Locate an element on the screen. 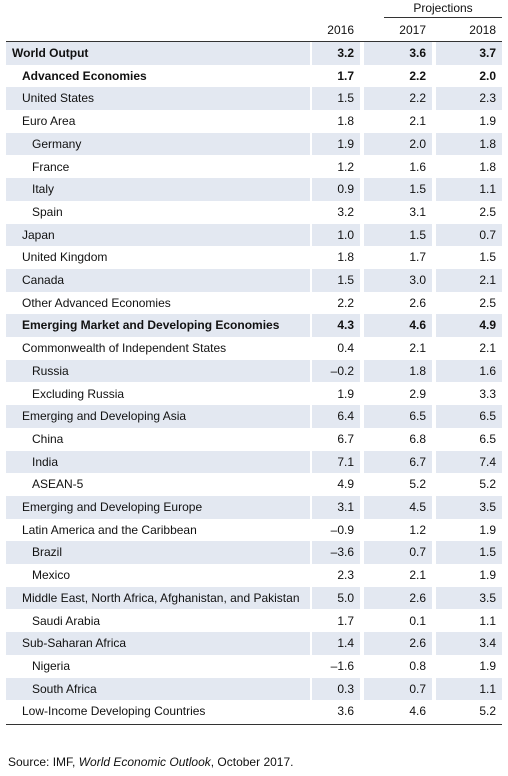  value-cell: 1.7 is located at coordinates (345, 75).